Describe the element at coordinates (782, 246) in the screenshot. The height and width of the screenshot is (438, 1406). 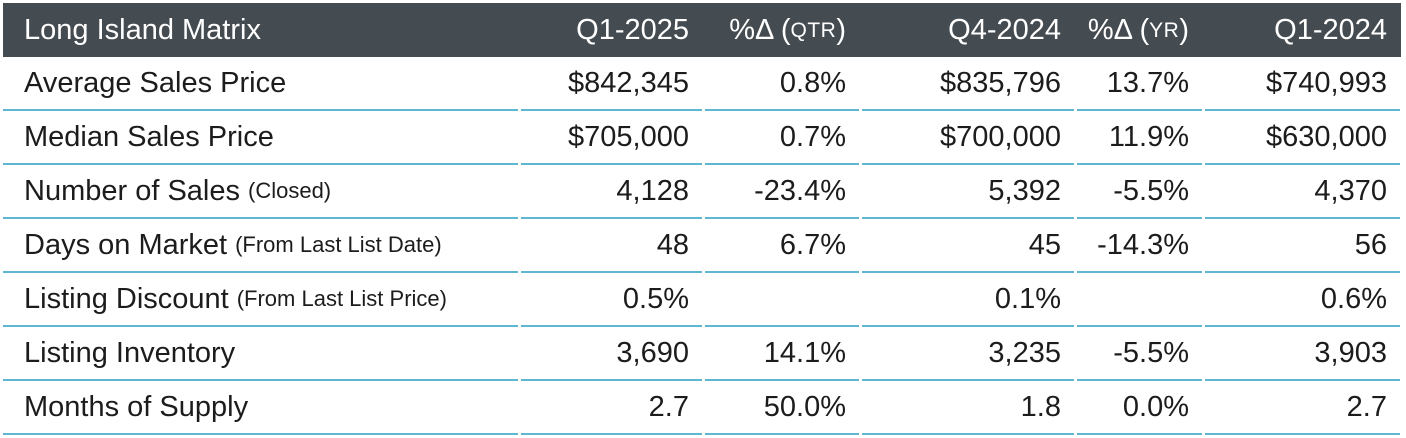
I see `cell-value: 6.7%` at that location.